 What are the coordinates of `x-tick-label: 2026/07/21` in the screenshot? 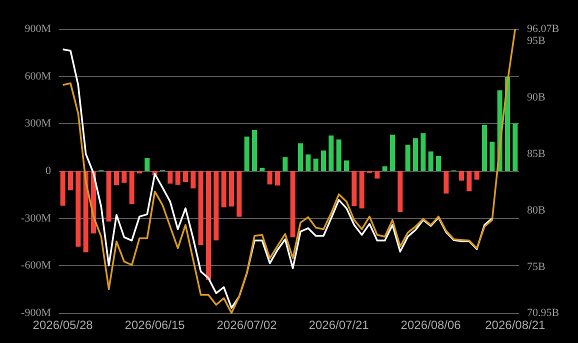 It's located at (339, 325).